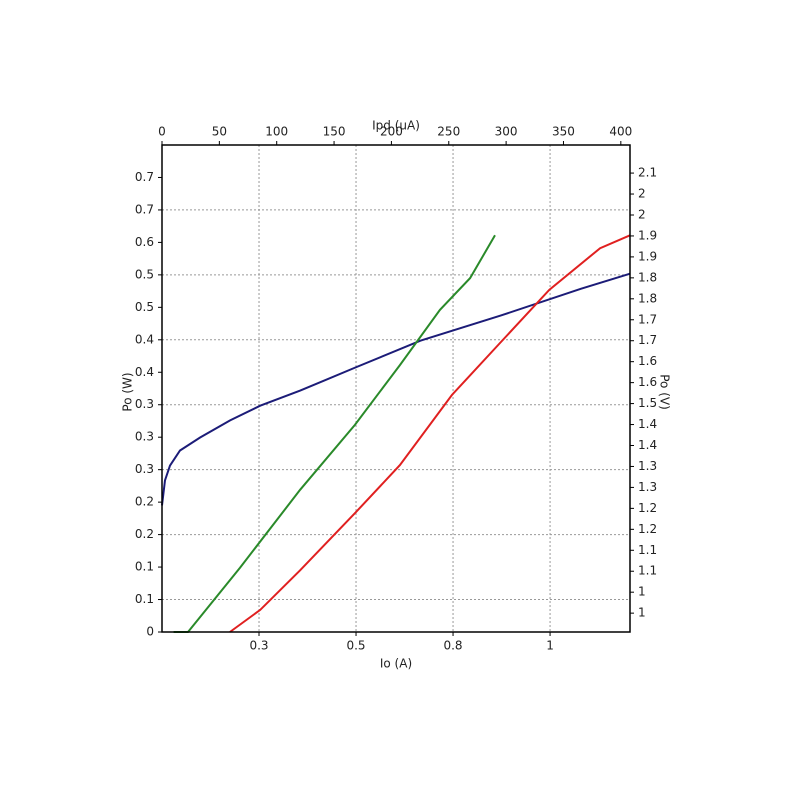 The height and width of the screenshot is (804, 800). Describe the element at coordinates (563, 132) in the screenshot. I see `x2-tick-label: 350` at that location.